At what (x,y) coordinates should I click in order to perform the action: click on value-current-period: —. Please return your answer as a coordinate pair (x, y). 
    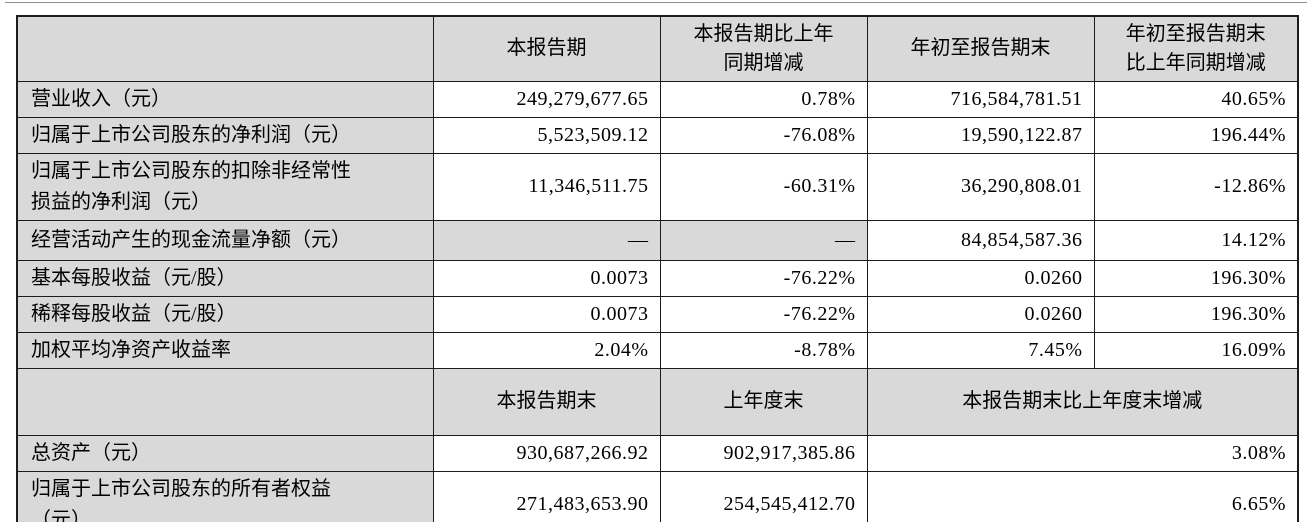
    Looking at the image, I should click on (546, 240).